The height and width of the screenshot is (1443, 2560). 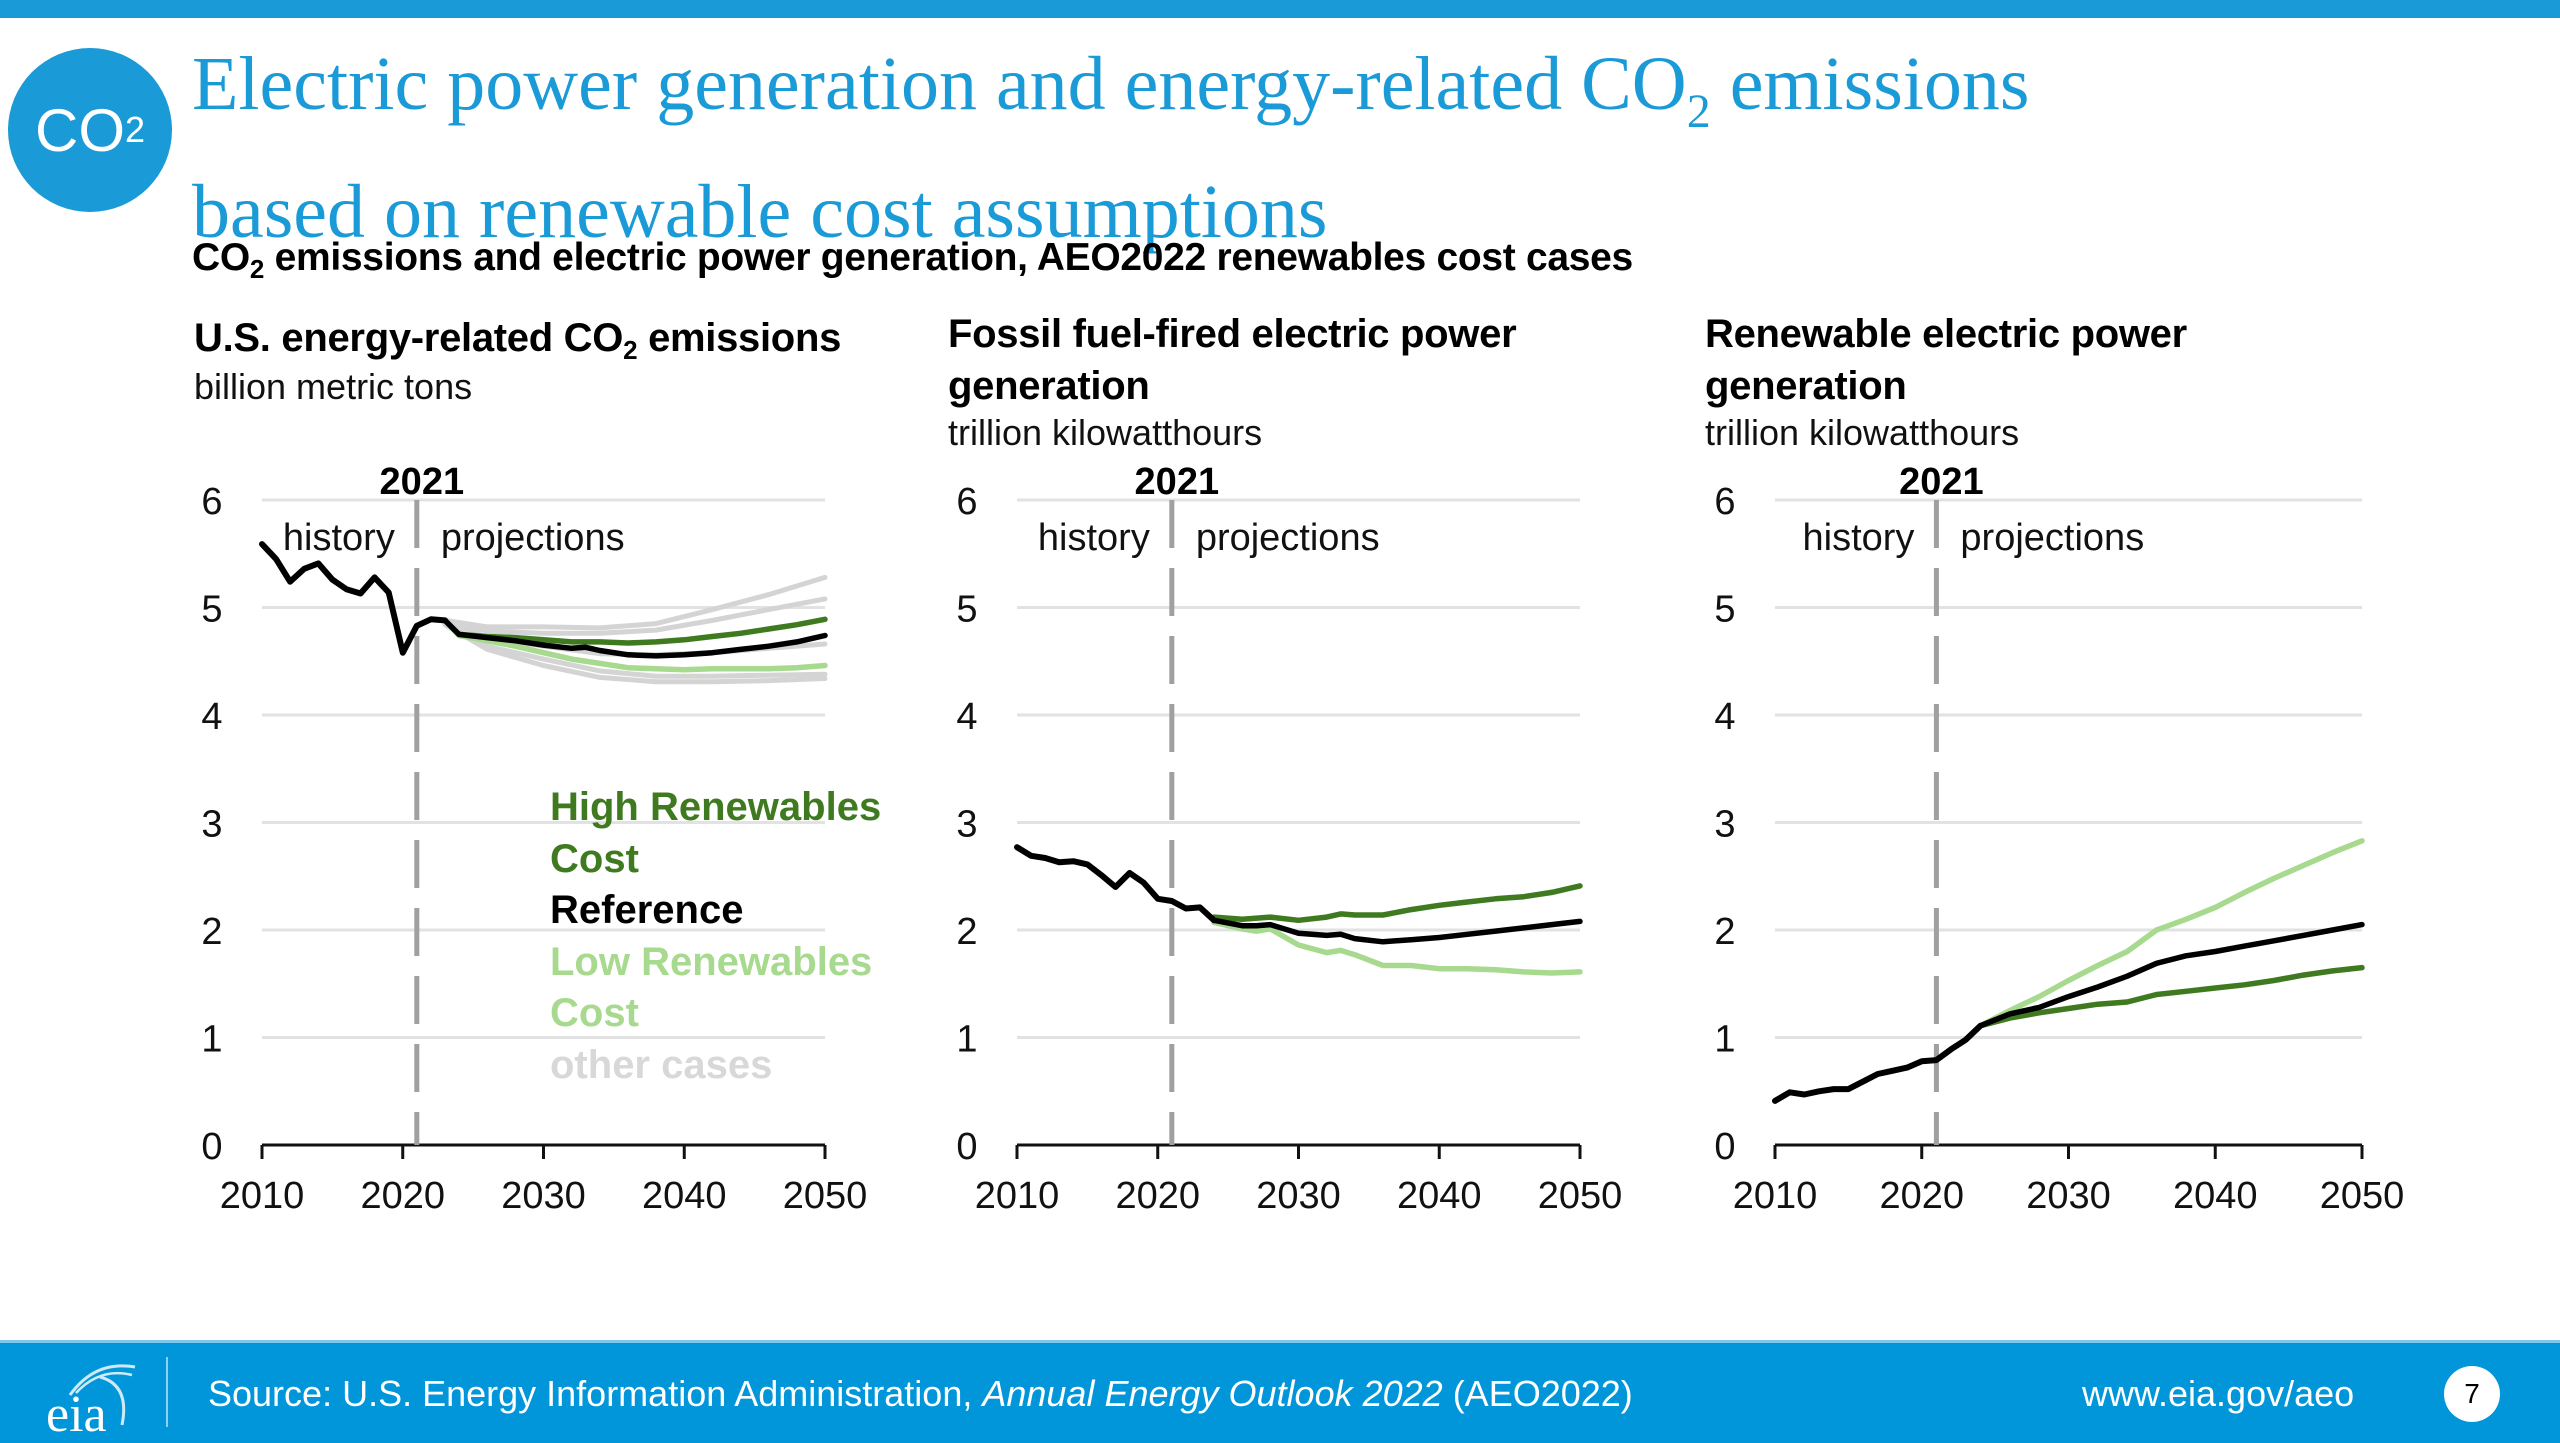 I want to click on panel2-title-line2: generation, so click(x=1049, y=386).